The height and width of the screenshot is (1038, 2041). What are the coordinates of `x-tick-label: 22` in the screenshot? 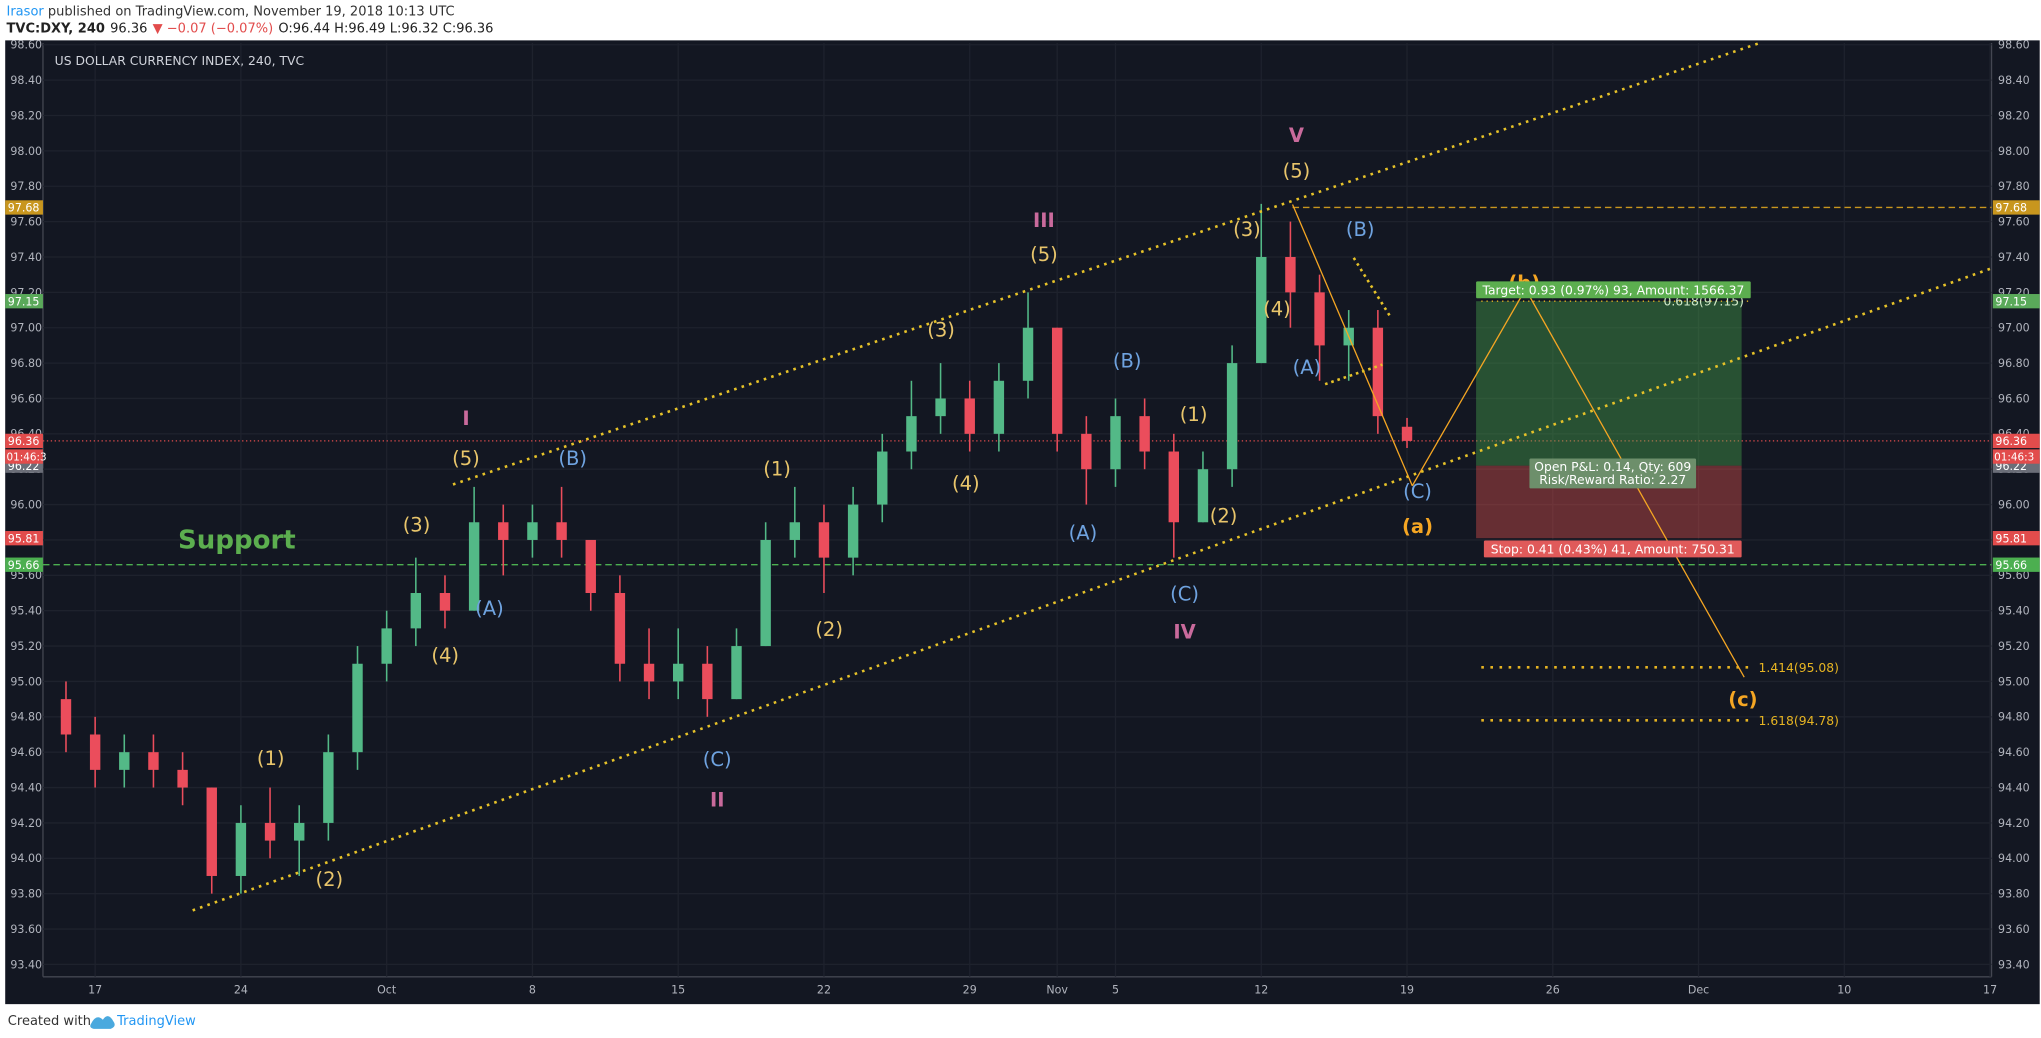 It's located at (824, 990).